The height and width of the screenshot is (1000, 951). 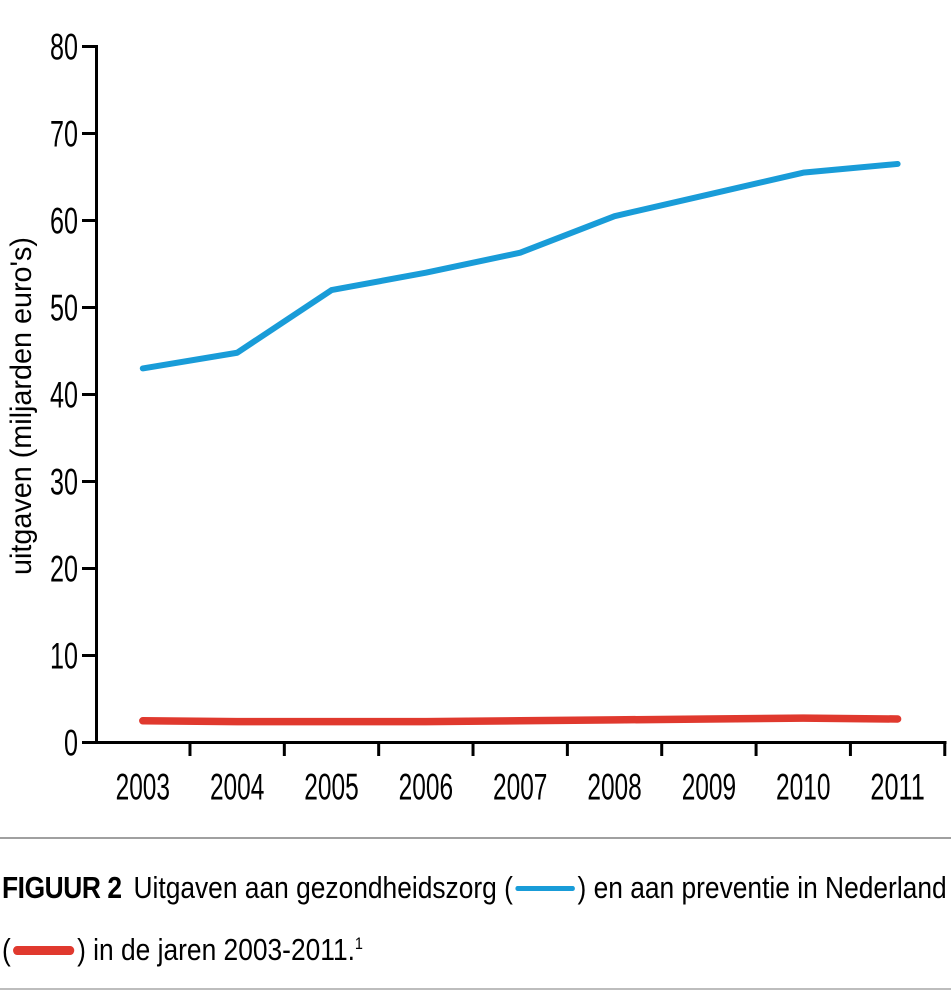 I want to click on y-tick-label: 80, so click(x=64, y=47).